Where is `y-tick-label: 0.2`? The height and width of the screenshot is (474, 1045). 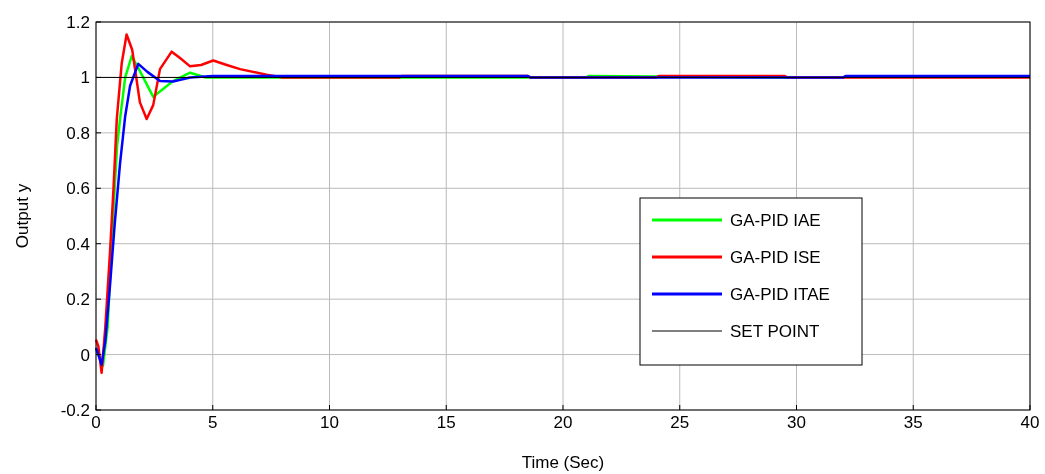
y-tick-label: 0.2 is located at coordinates (78, 300).